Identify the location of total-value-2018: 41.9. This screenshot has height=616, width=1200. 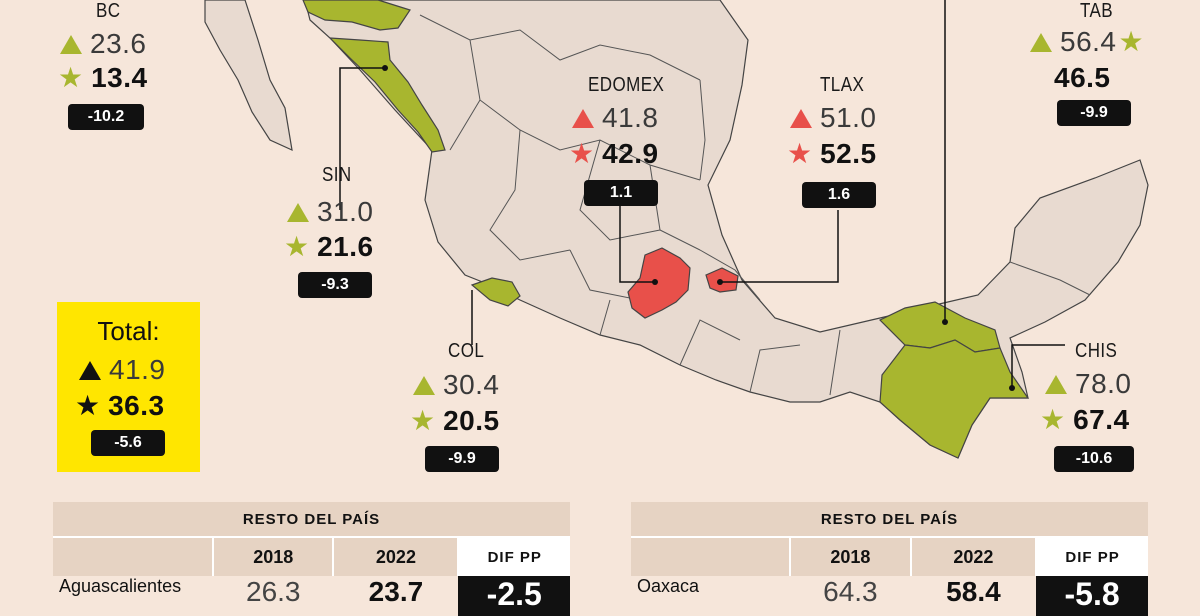
(137, 369).